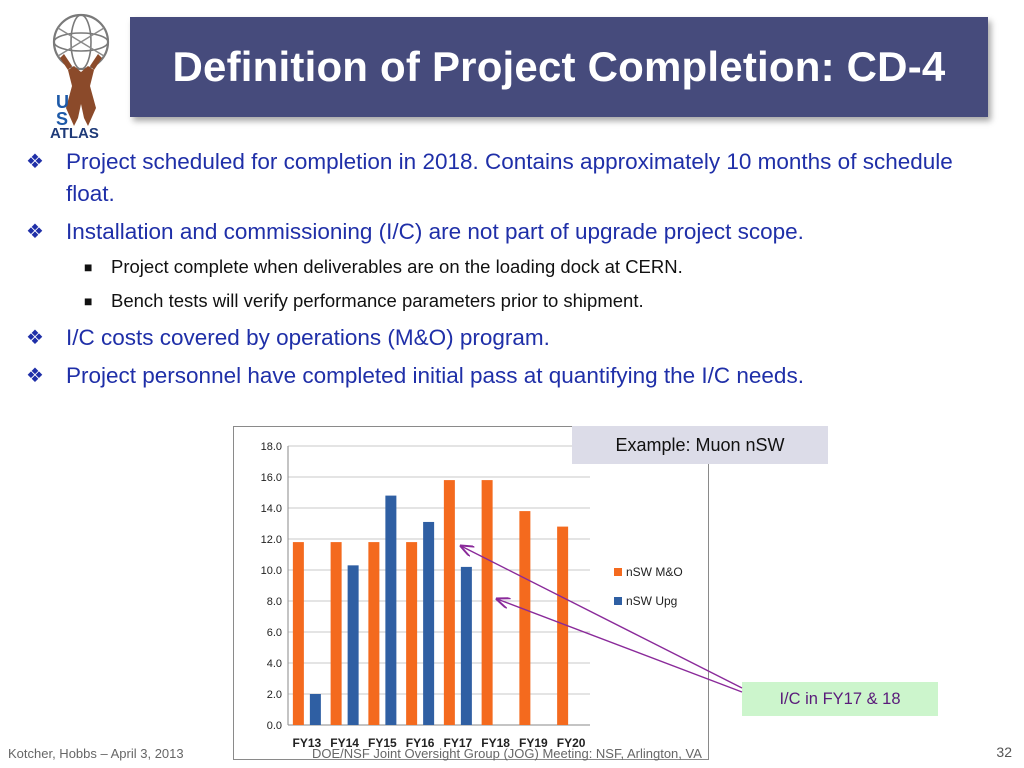 The width and height of the screenshot is (1024, 768). Describe the element at coordinates (620, 646) in the screenshot. I see `callout-arrow-fy18` at that location.